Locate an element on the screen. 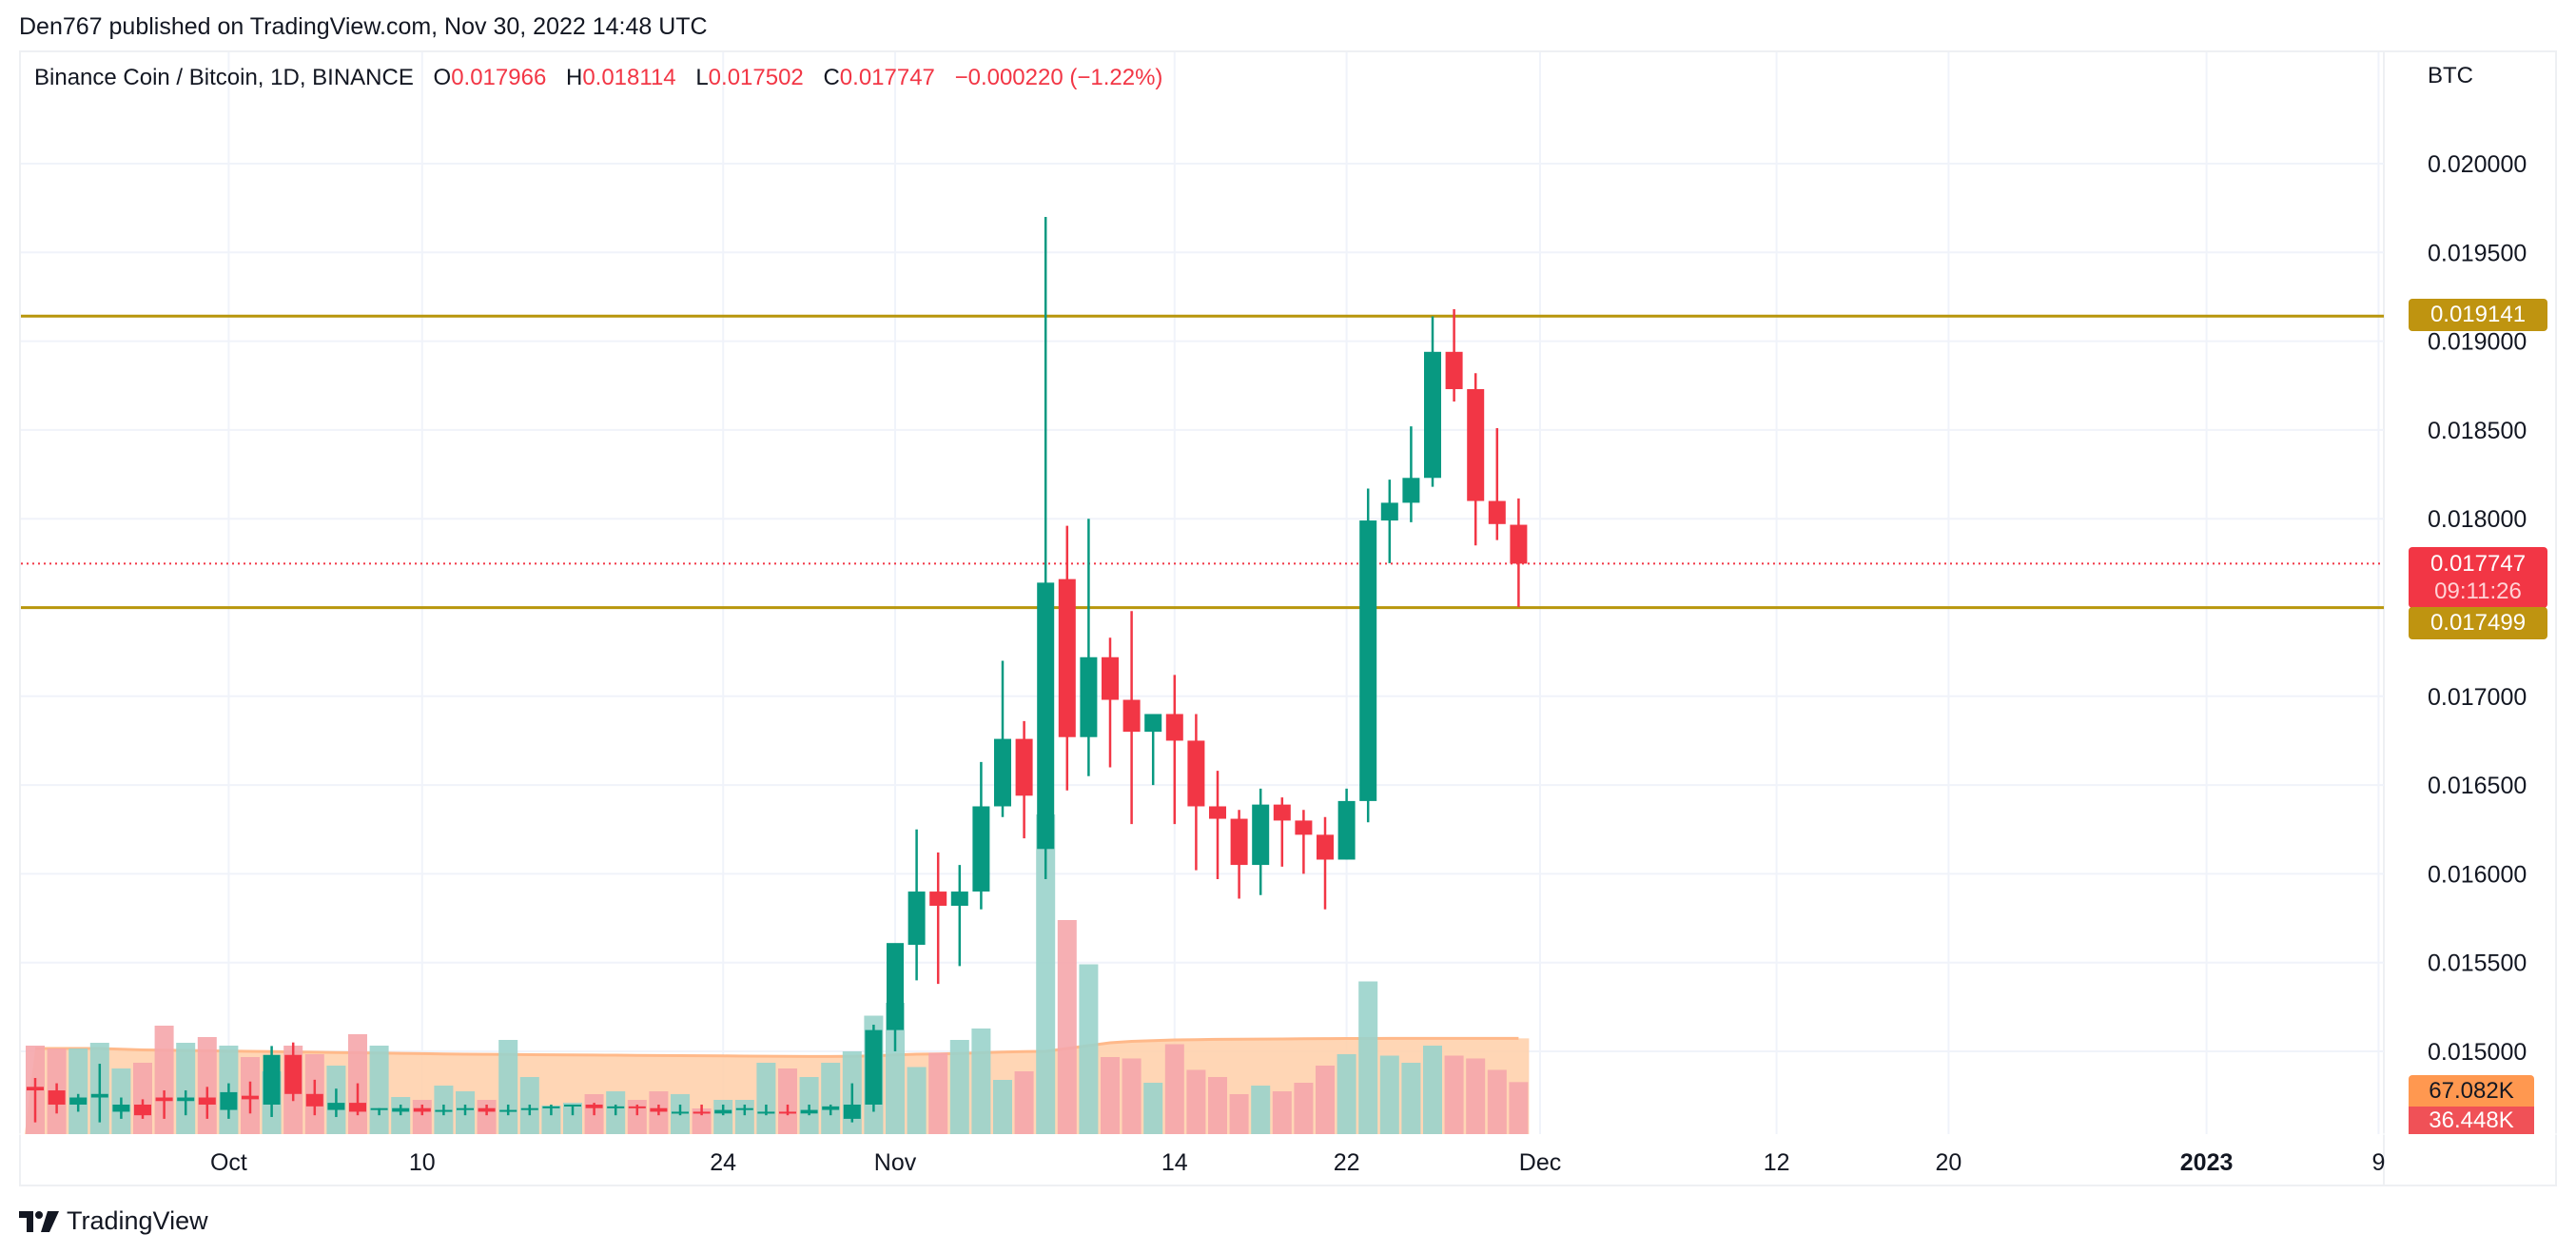 The width and height of the screenshot is (2576, 1254). price-axis-label: 0.018000 is located at coordinates (2477, 519).